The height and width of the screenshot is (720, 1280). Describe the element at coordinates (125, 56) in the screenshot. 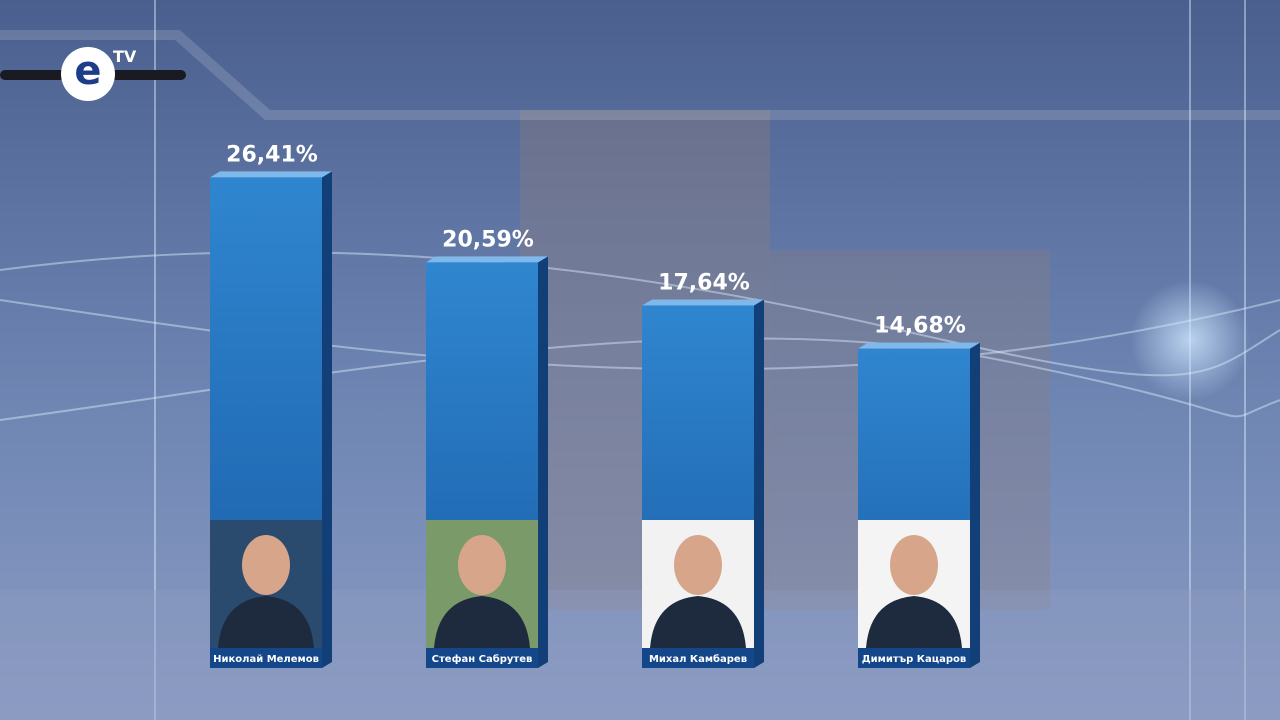

I see `logo-text: TV` at that location.